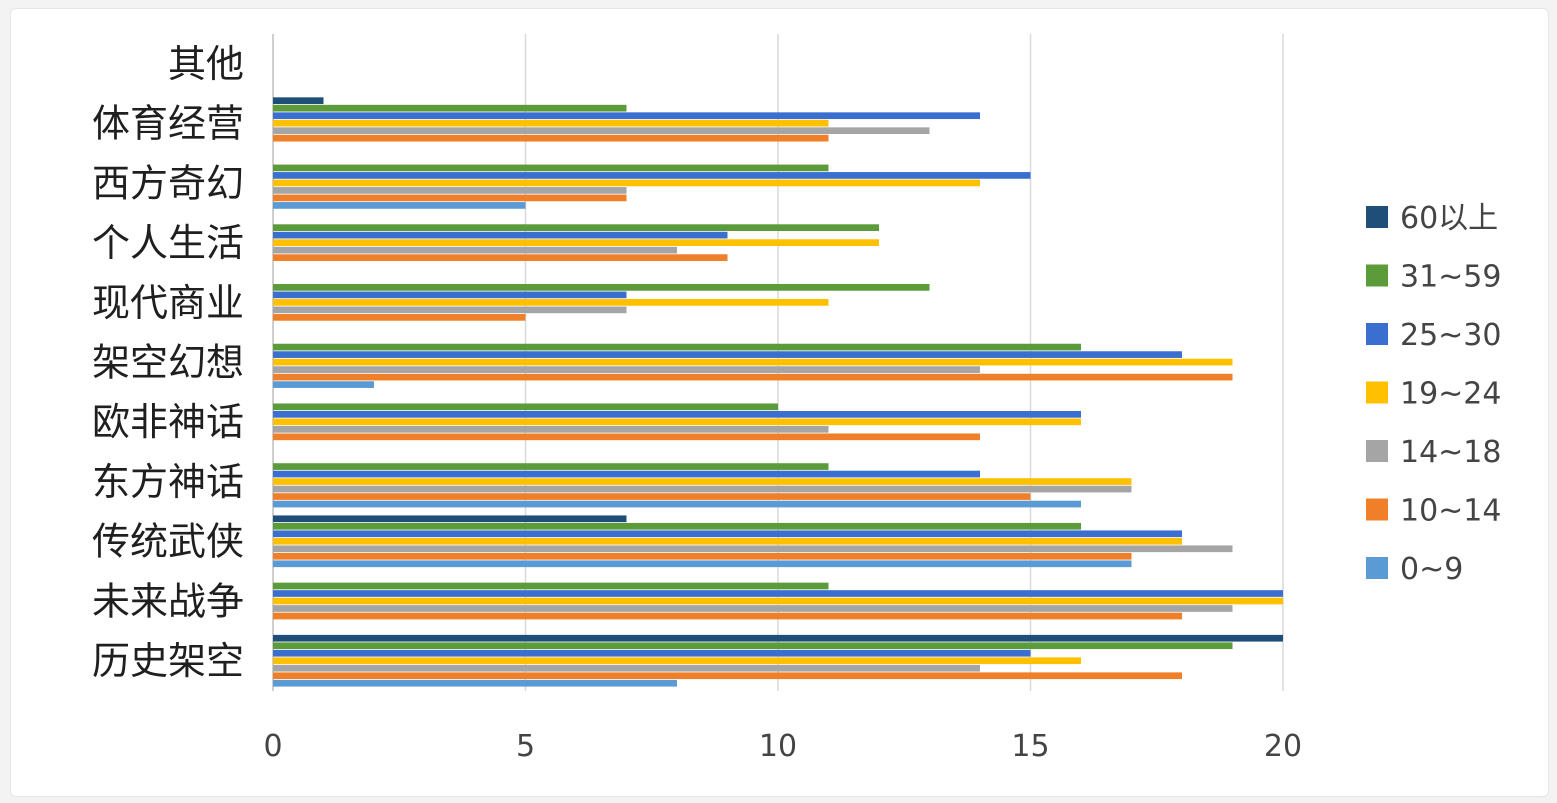 The width and height of the screenshot is (1557, 803). Describe the element at coordinates (1030, 746) in the screenshot. I see `x-tick-label: 15` at that location.